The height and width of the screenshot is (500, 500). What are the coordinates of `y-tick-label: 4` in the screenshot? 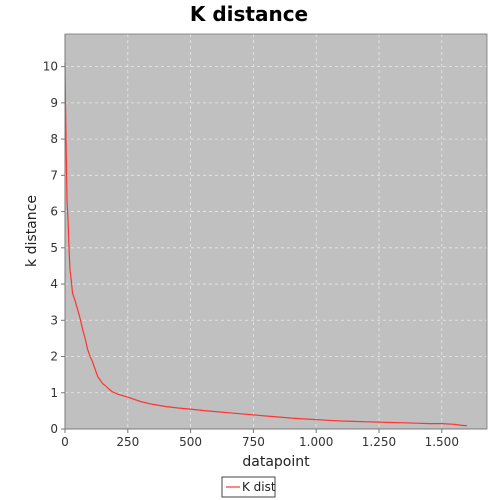 It's located at (54, 284).